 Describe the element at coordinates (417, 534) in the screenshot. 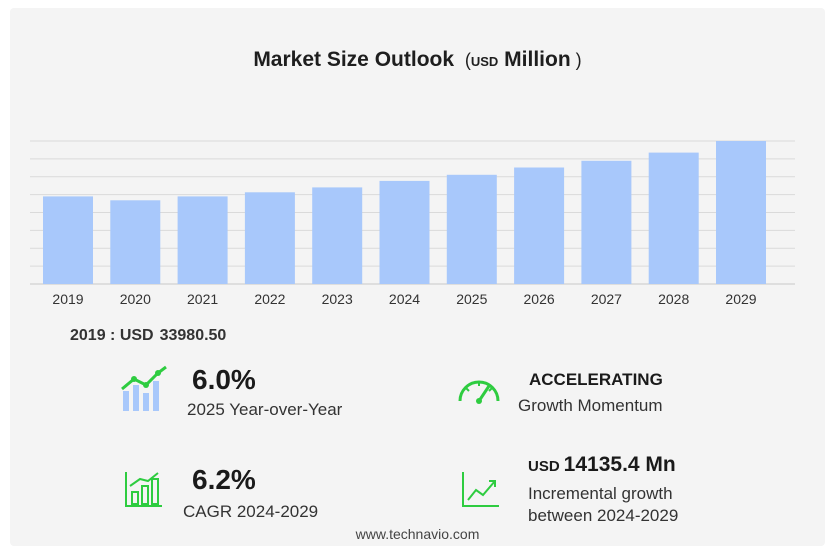

I see `source-footer: www.technavio.com` at that location.